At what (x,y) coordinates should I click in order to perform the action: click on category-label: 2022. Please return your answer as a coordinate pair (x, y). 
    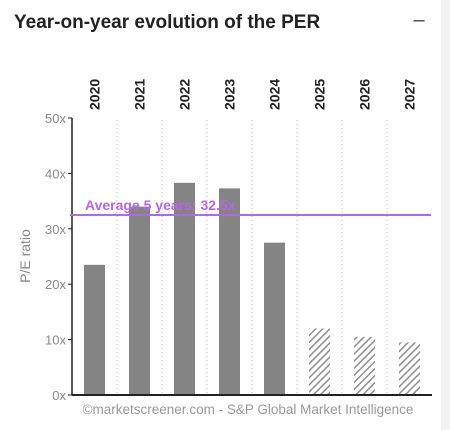
    Looking at the image, I should click on (185, 94).